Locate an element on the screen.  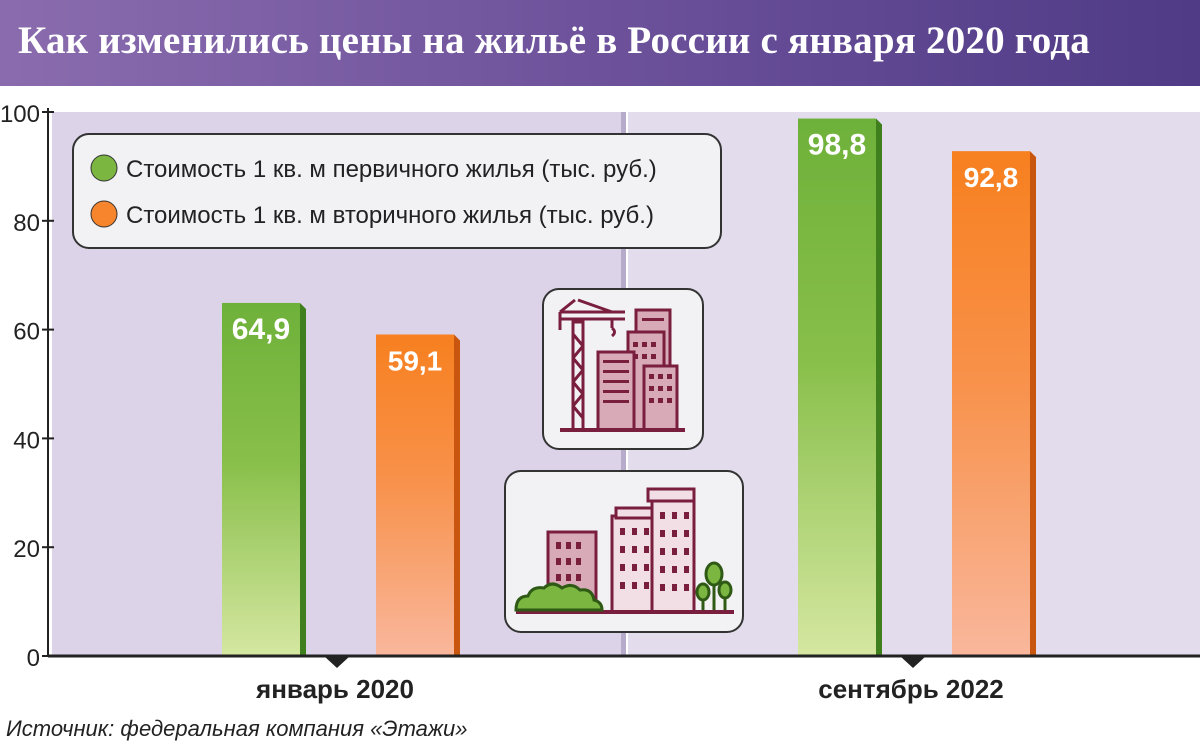
y-tick-label: 20 is located at coordinates (26, 549).